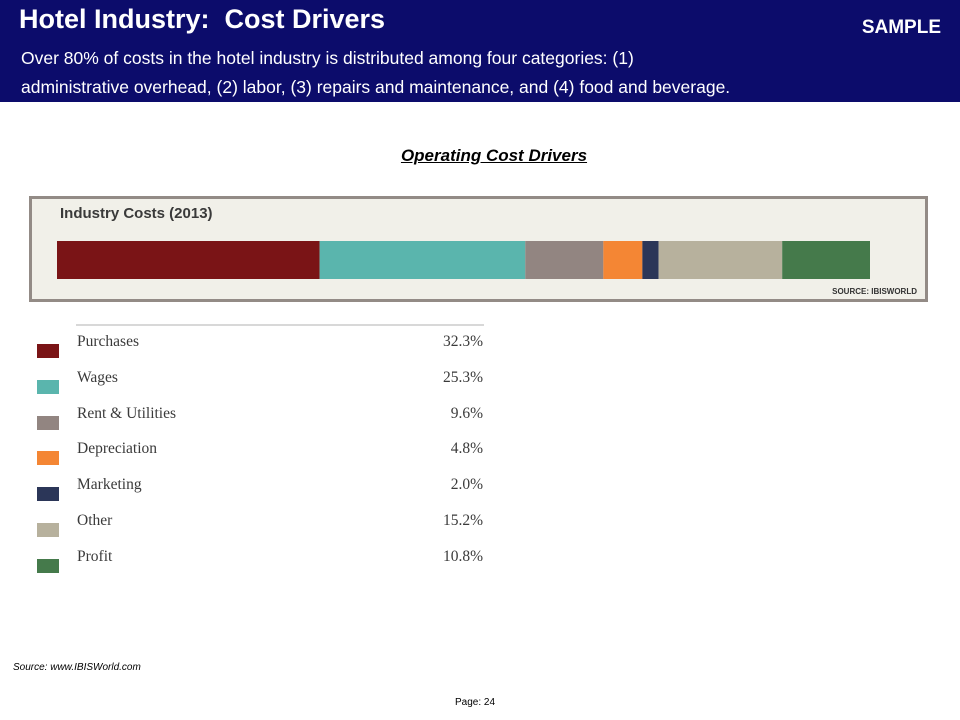 The image size is (960, 720). What do you see at coordinates (136, 213) in the screenshot?
I see `chart-title: Industry Costs (2013)` at bounding box center [136, 213].